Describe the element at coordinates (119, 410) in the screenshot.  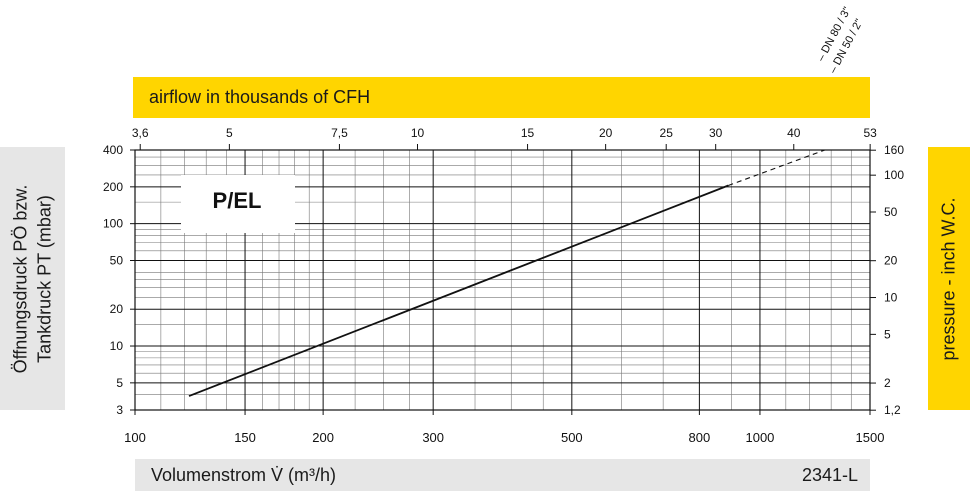
I see `y-tick-label: 3` at that location.